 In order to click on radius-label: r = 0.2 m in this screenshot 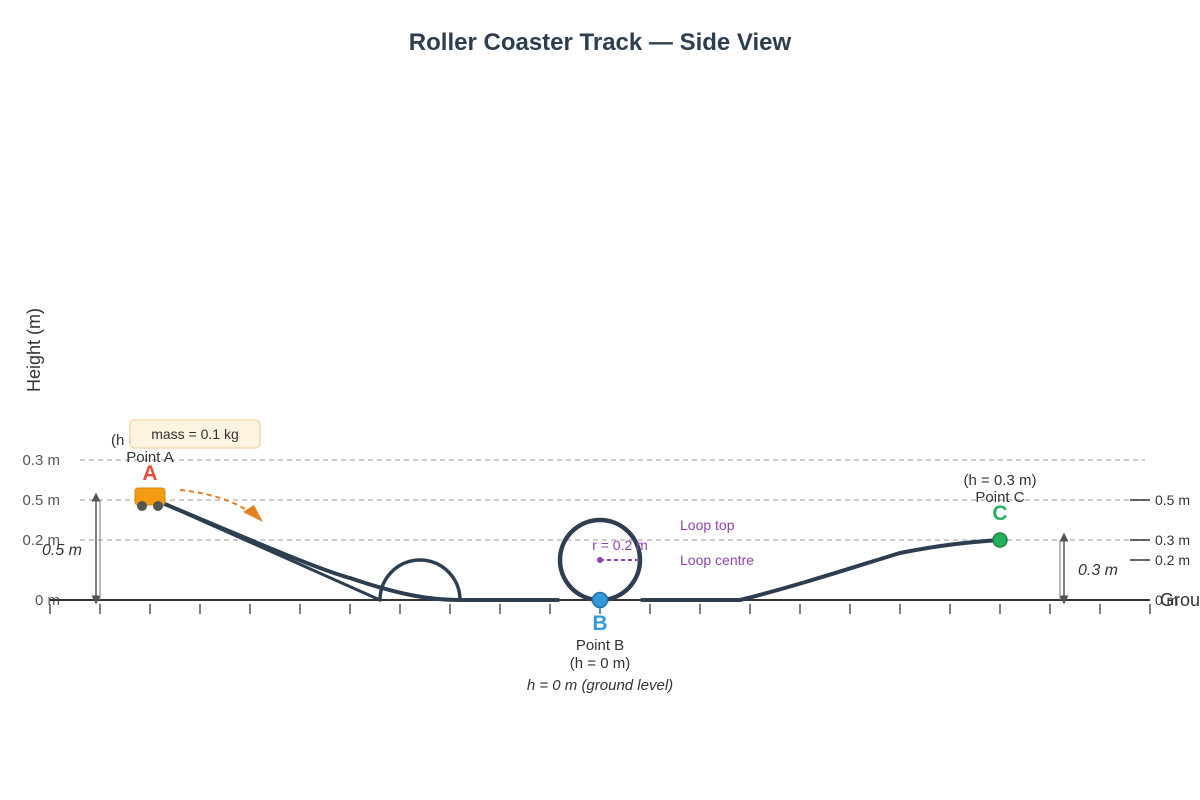, I will do `click(620, 545)`.